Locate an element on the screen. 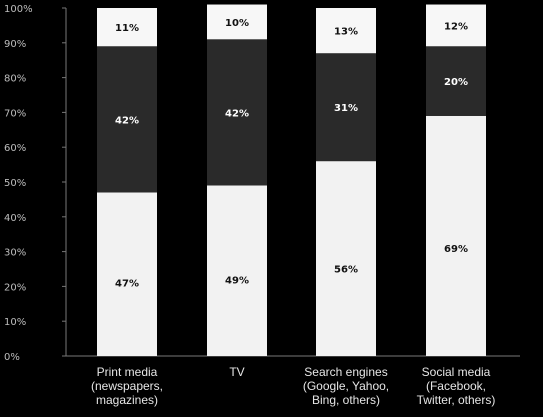  y-tick-label: 50% is located at coordinates (15, 183).